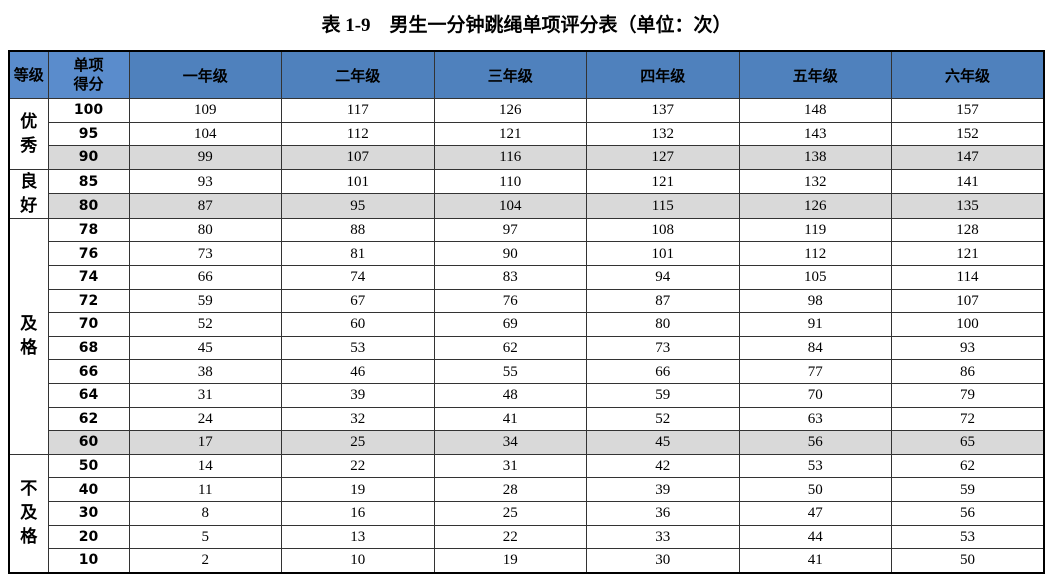 This screenshot has height=576, width=1053. What do you see at coordinates (663, 466) in the screenshot?
I see `value-cell: 42` at bounding box center [663, 466].